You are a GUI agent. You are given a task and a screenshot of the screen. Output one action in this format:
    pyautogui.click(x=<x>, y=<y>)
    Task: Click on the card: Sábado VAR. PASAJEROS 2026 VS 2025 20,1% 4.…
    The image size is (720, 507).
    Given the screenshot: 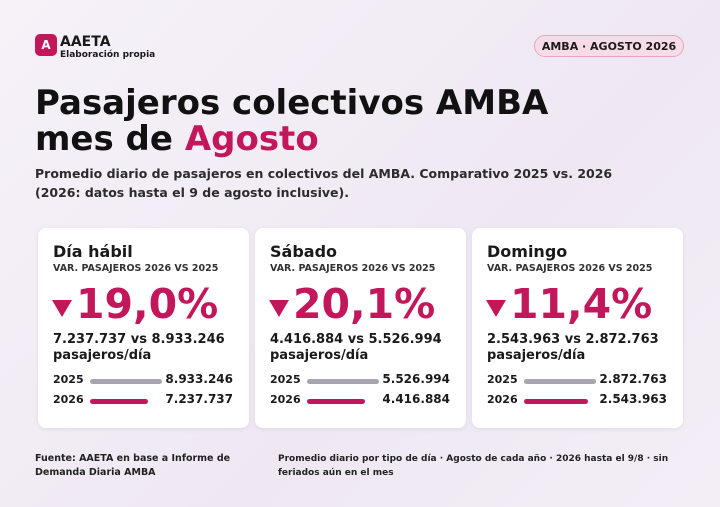 What is the action you would take?
    pyautogui.click(x=360, y=328)
    